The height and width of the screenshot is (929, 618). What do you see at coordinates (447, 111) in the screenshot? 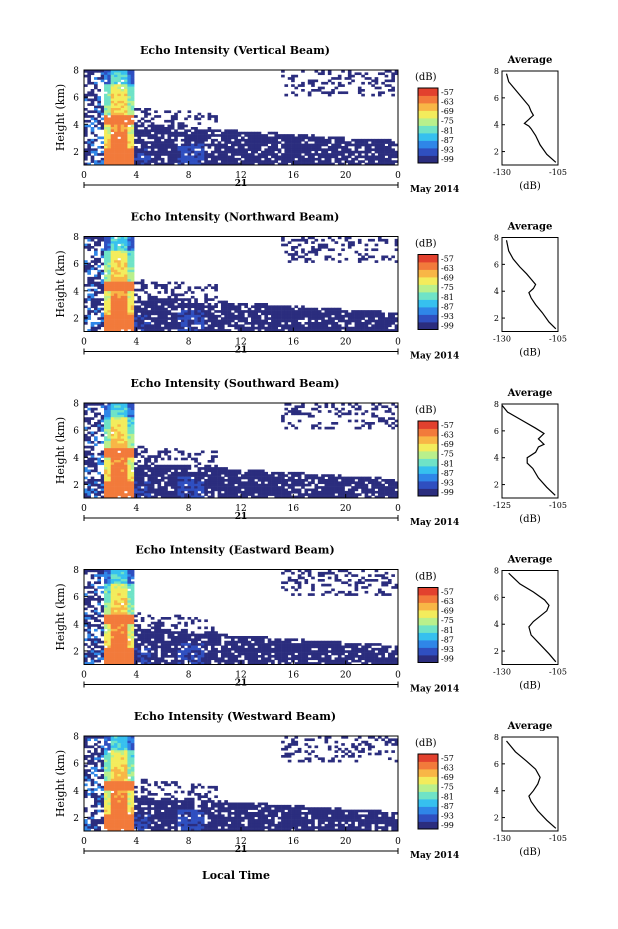
I see `colorbar-tick-label: -69` at bounding box center [447, 111].